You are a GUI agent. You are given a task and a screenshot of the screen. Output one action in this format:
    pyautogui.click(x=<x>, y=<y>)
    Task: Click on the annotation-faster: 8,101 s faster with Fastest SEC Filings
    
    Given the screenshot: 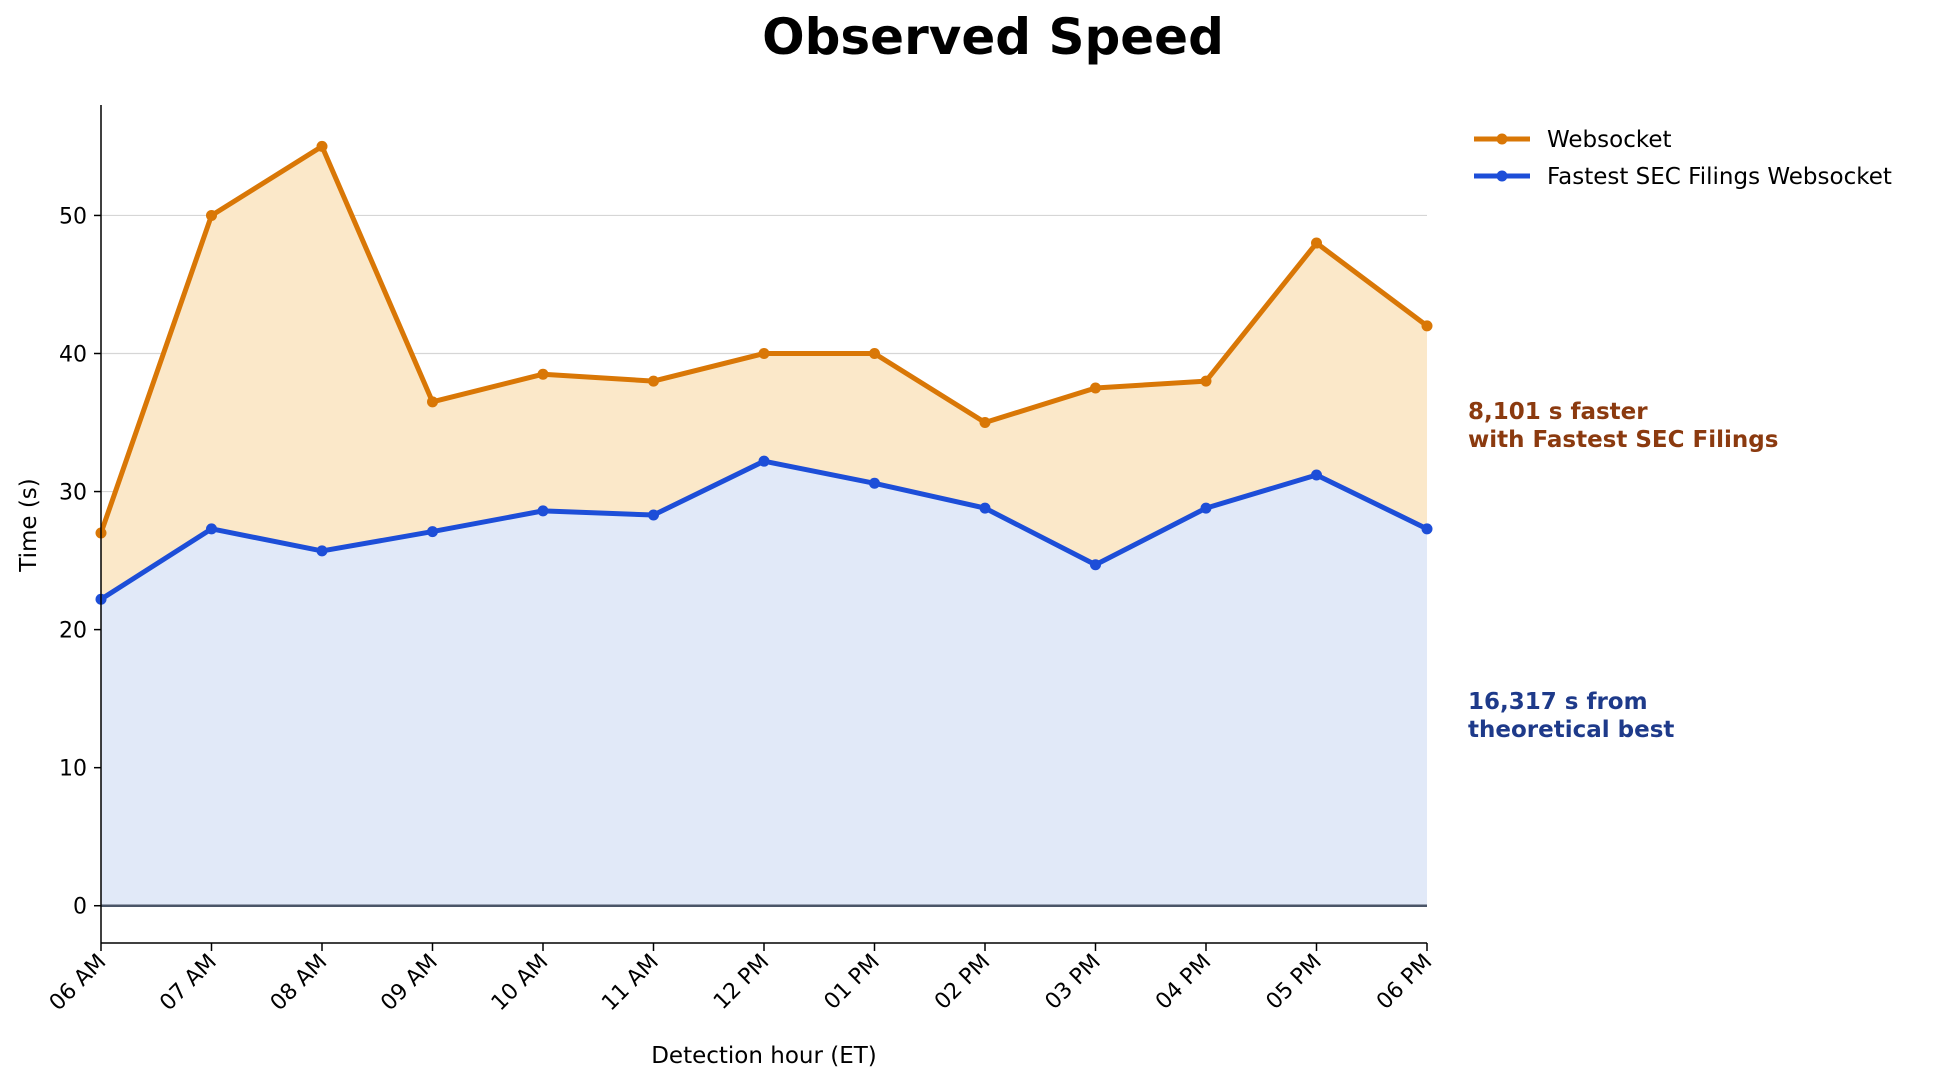 What is the action you would take?
    pyautogui.click(x=1623, y=426)
    